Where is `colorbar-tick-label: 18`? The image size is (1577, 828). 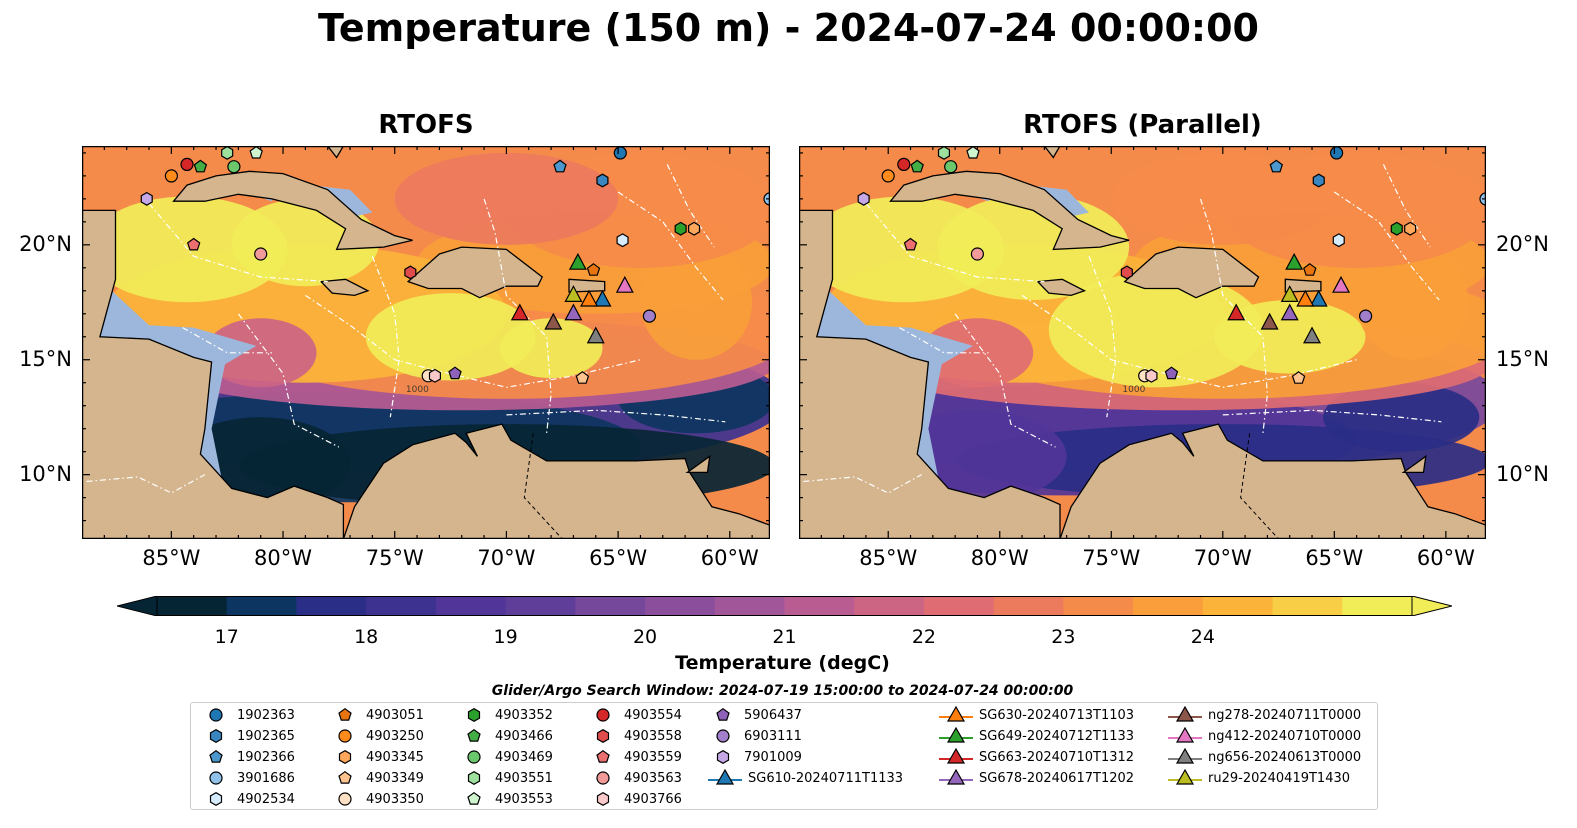
colorbar-tick-label: 18 is located at coordinates (366, 637).